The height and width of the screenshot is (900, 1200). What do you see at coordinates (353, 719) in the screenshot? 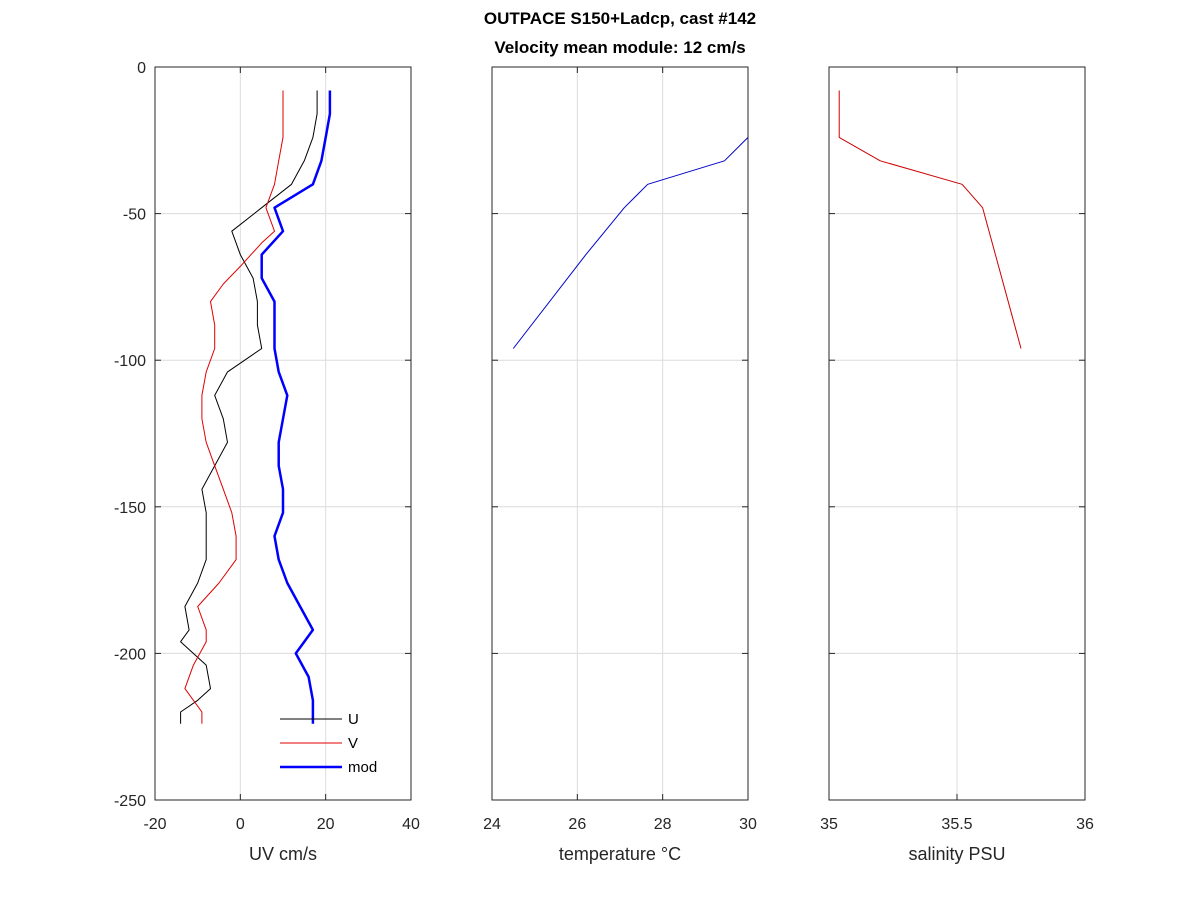
I see `legend-label: U` at bounding box center [353, 719].